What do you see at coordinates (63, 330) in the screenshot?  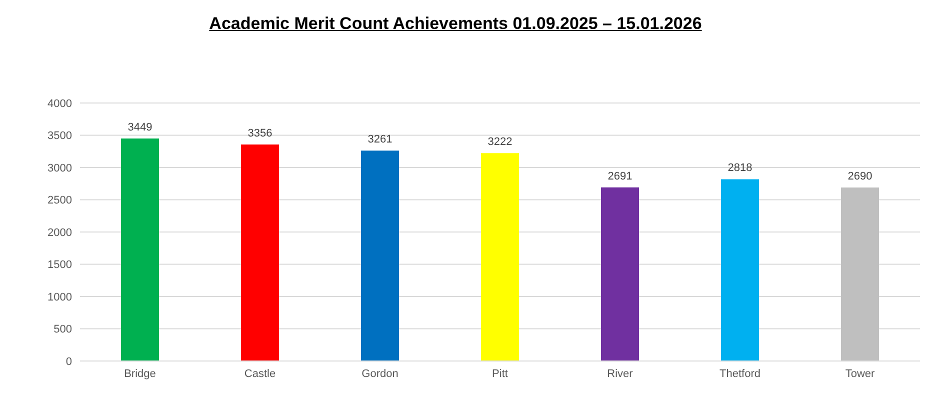 I see `y-tick-label: 500` at bounding box center [63, 330].